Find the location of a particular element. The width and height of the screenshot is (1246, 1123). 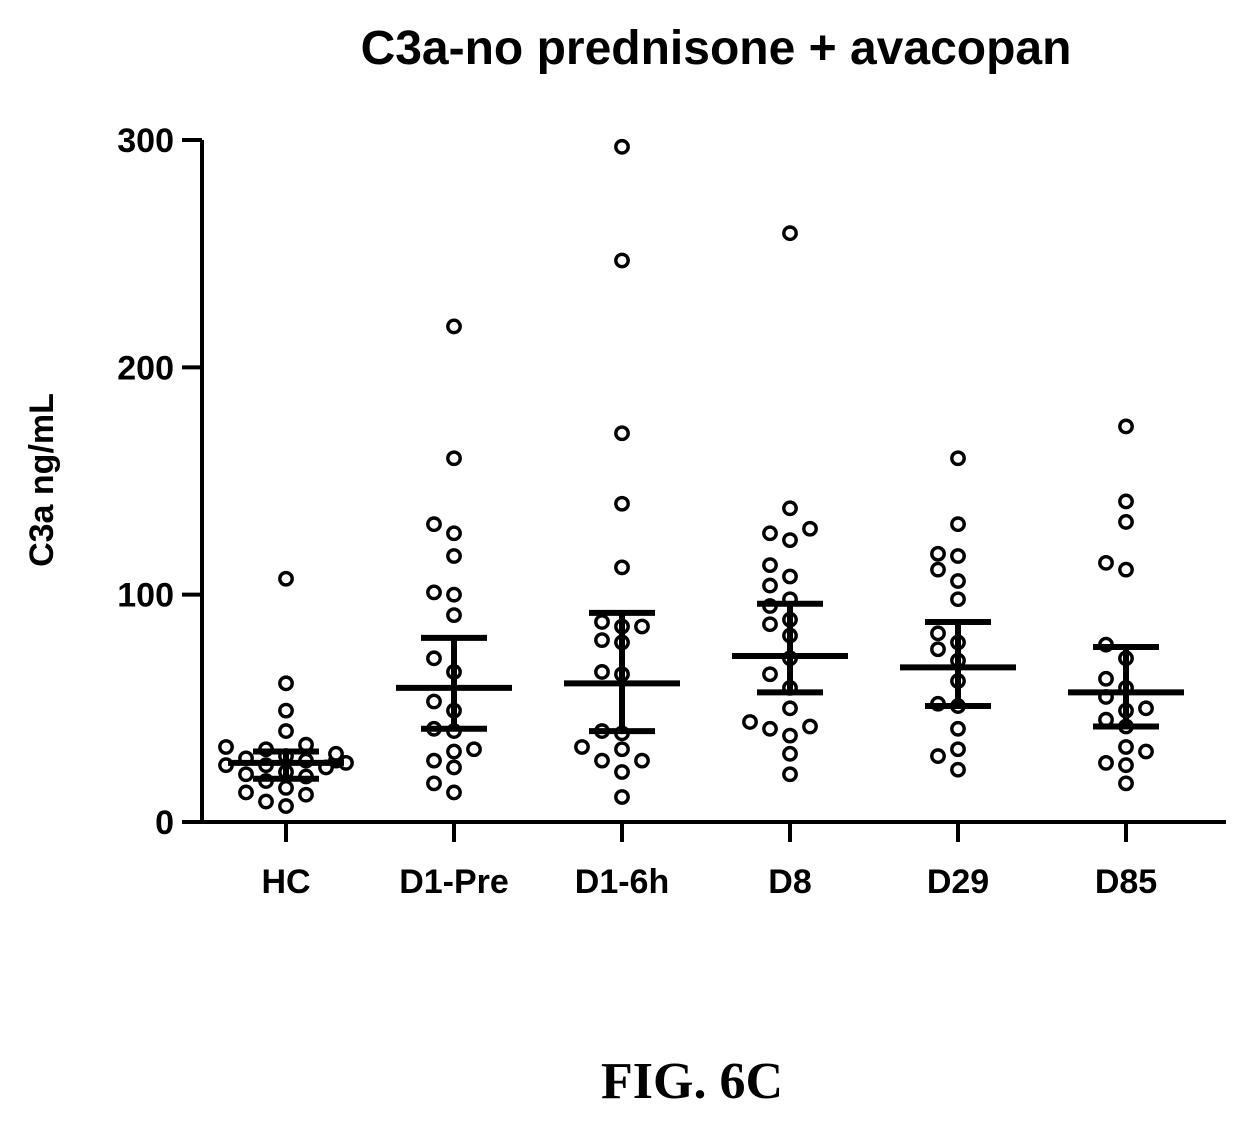

figure-label: FIG. 6C is located at coordinates (692, 1081).